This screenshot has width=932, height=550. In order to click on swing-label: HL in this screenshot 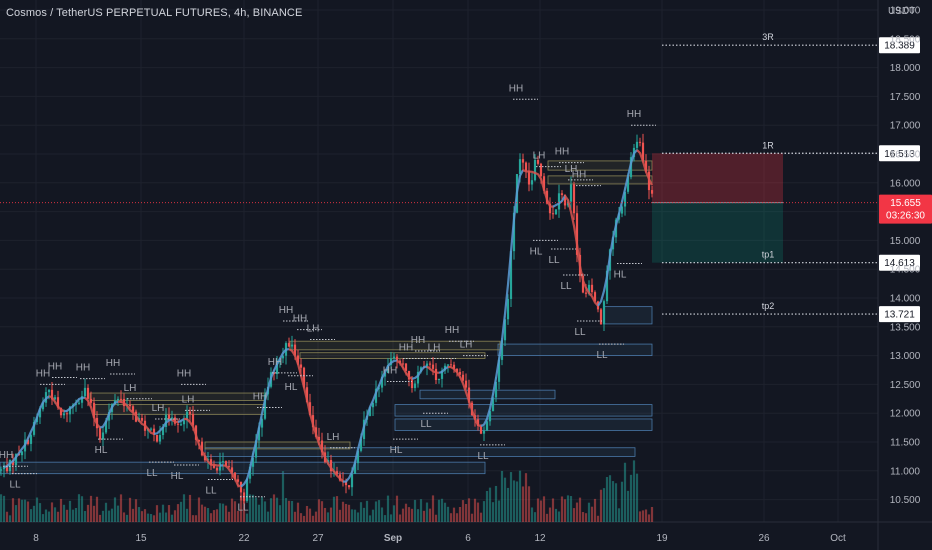, I will do `click(620, 274)`.